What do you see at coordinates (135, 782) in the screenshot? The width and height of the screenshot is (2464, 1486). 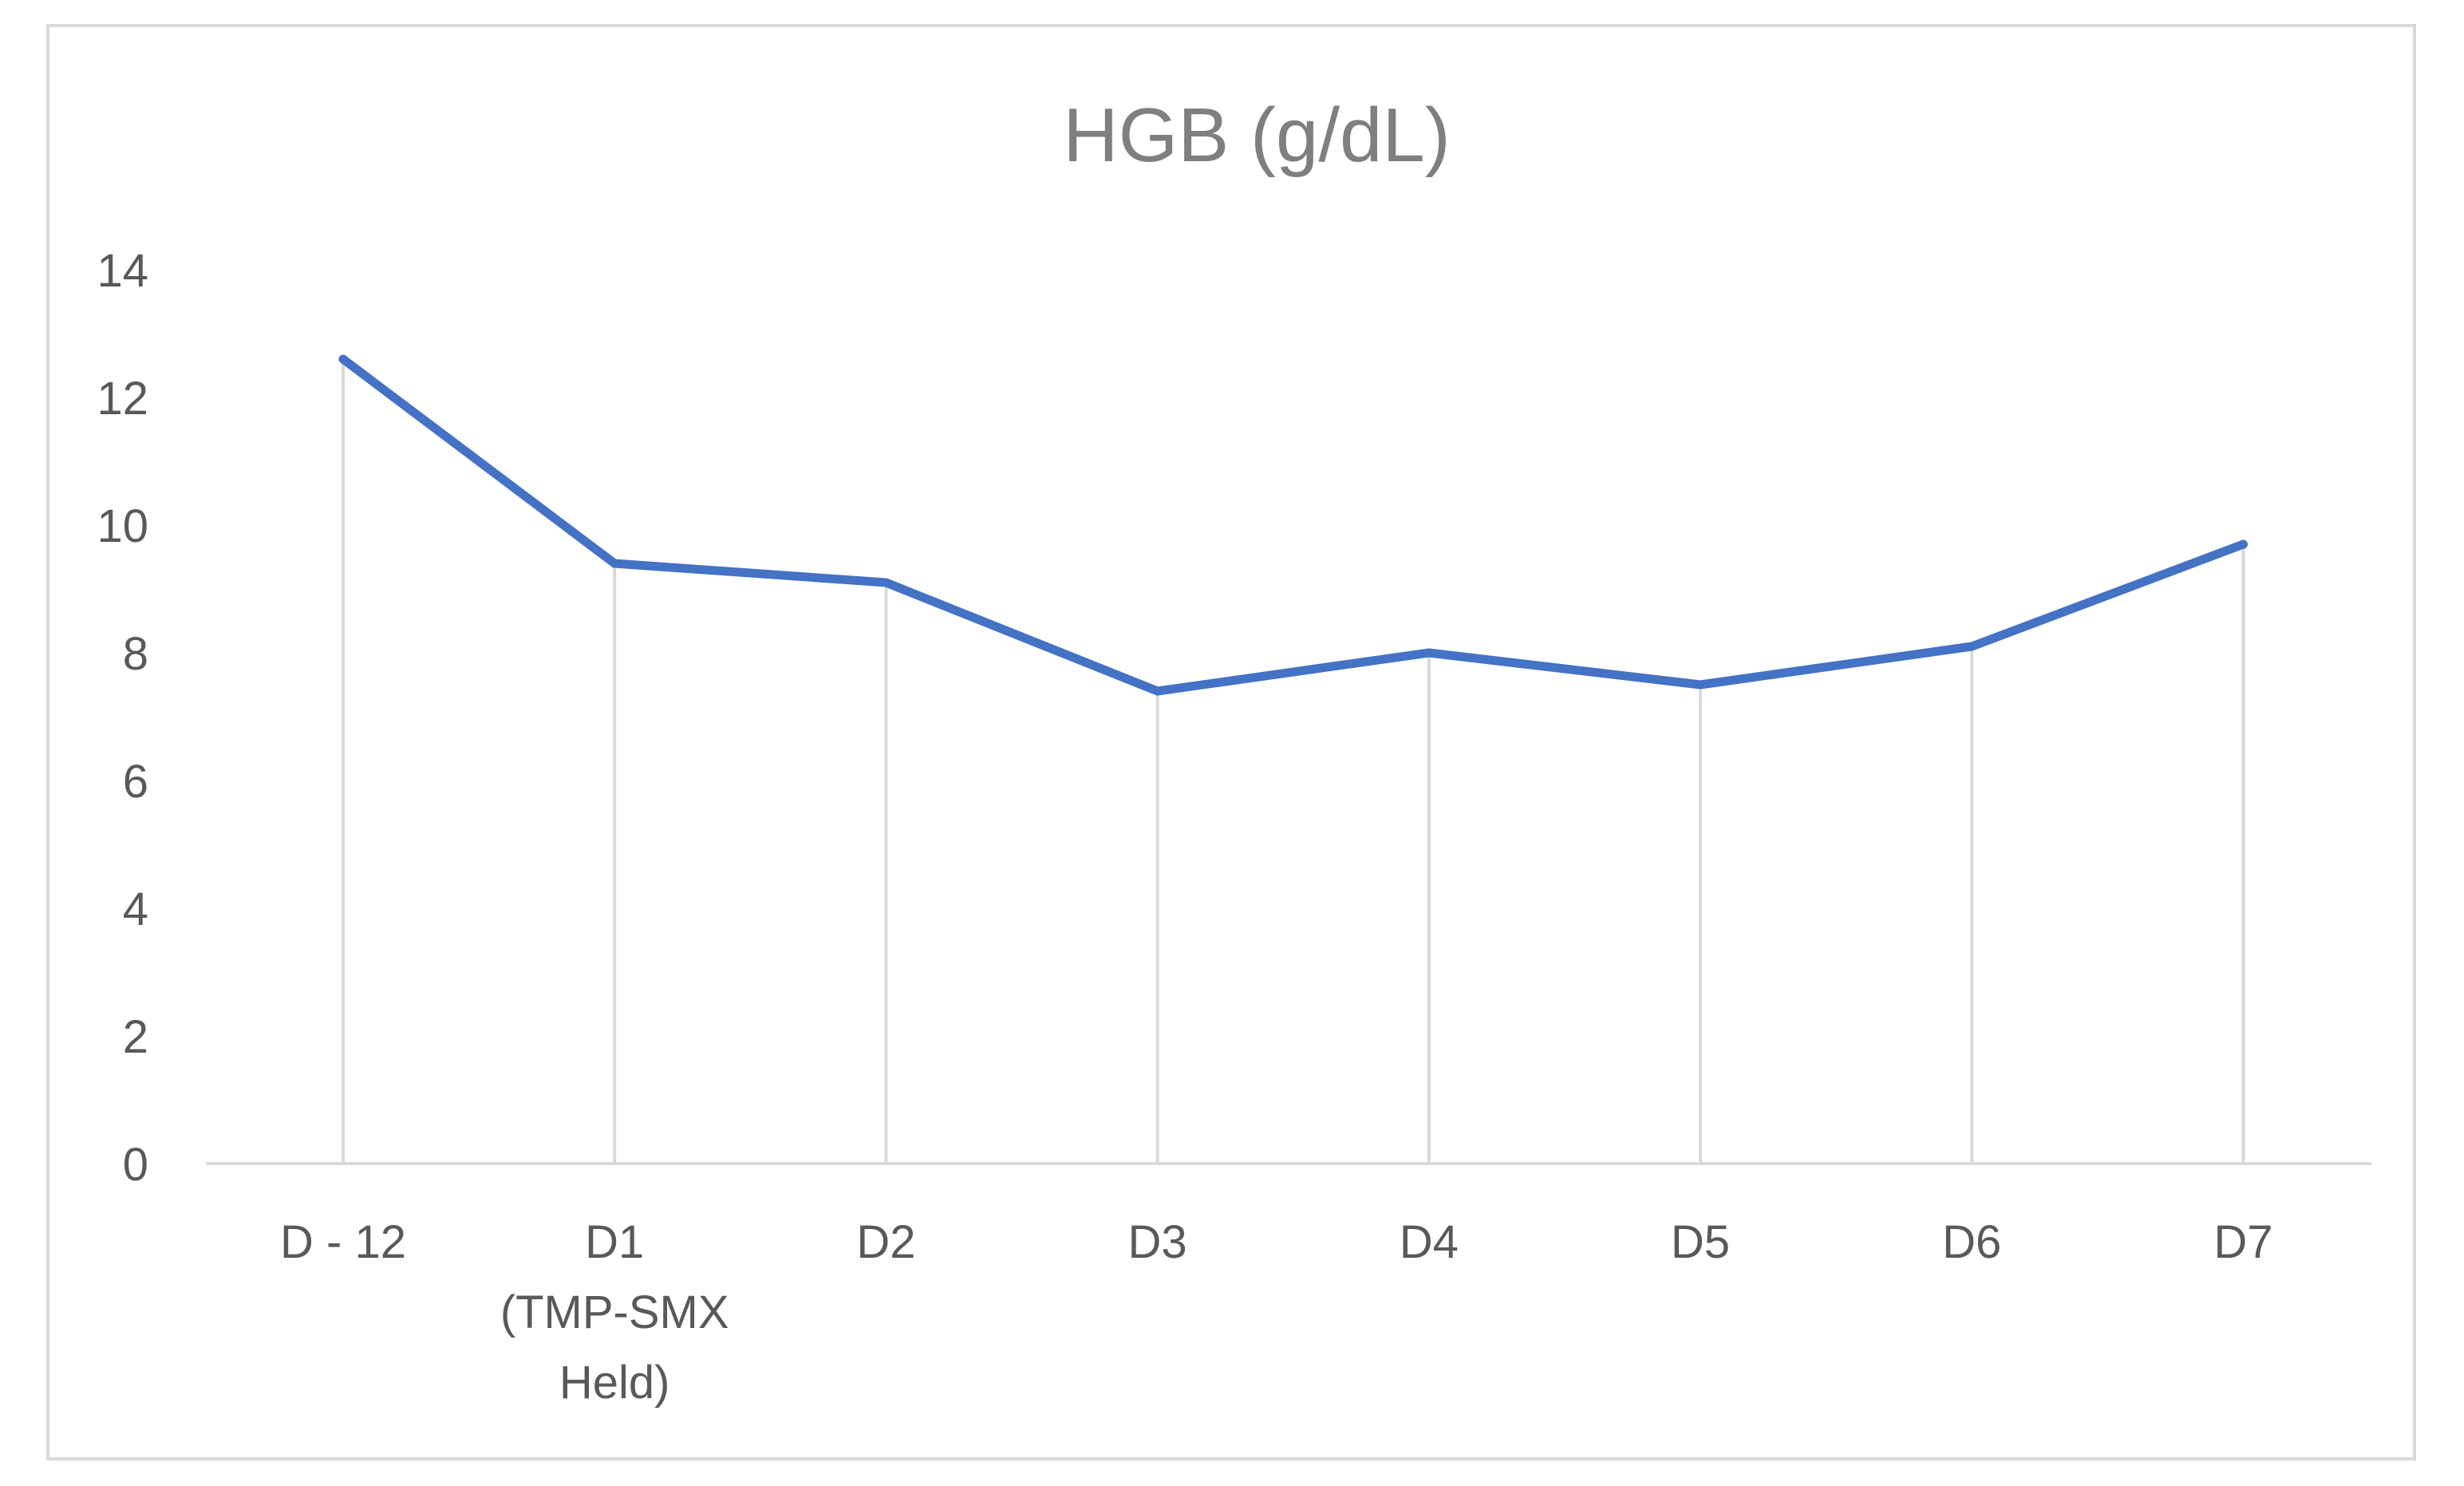 I see `y-tick-label: 6` at bounding box center [135, 782].